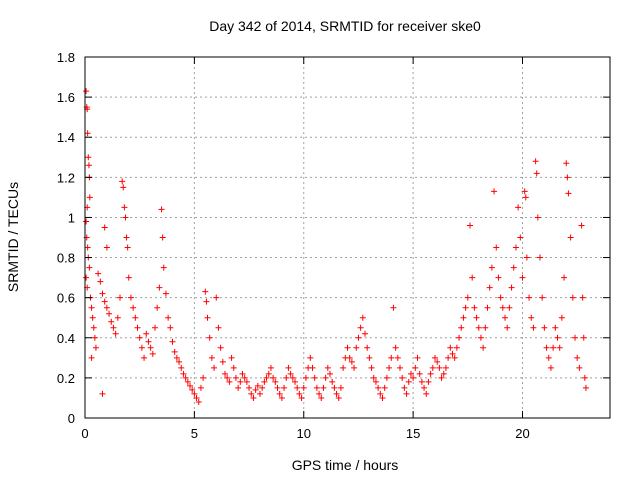 The height and width of the screenshot is (480, 640). I want to click on y-tick-label: 0.2, so click(66, 378).